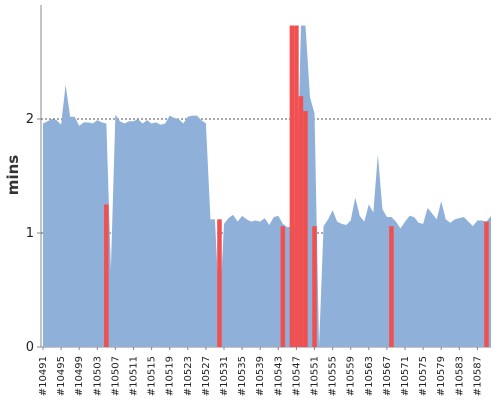 This screenshot has height=400, width=500. Describe the element at coordinates (61, 376) in the screenshot. I see `x-tick-label: #10495` at that location.